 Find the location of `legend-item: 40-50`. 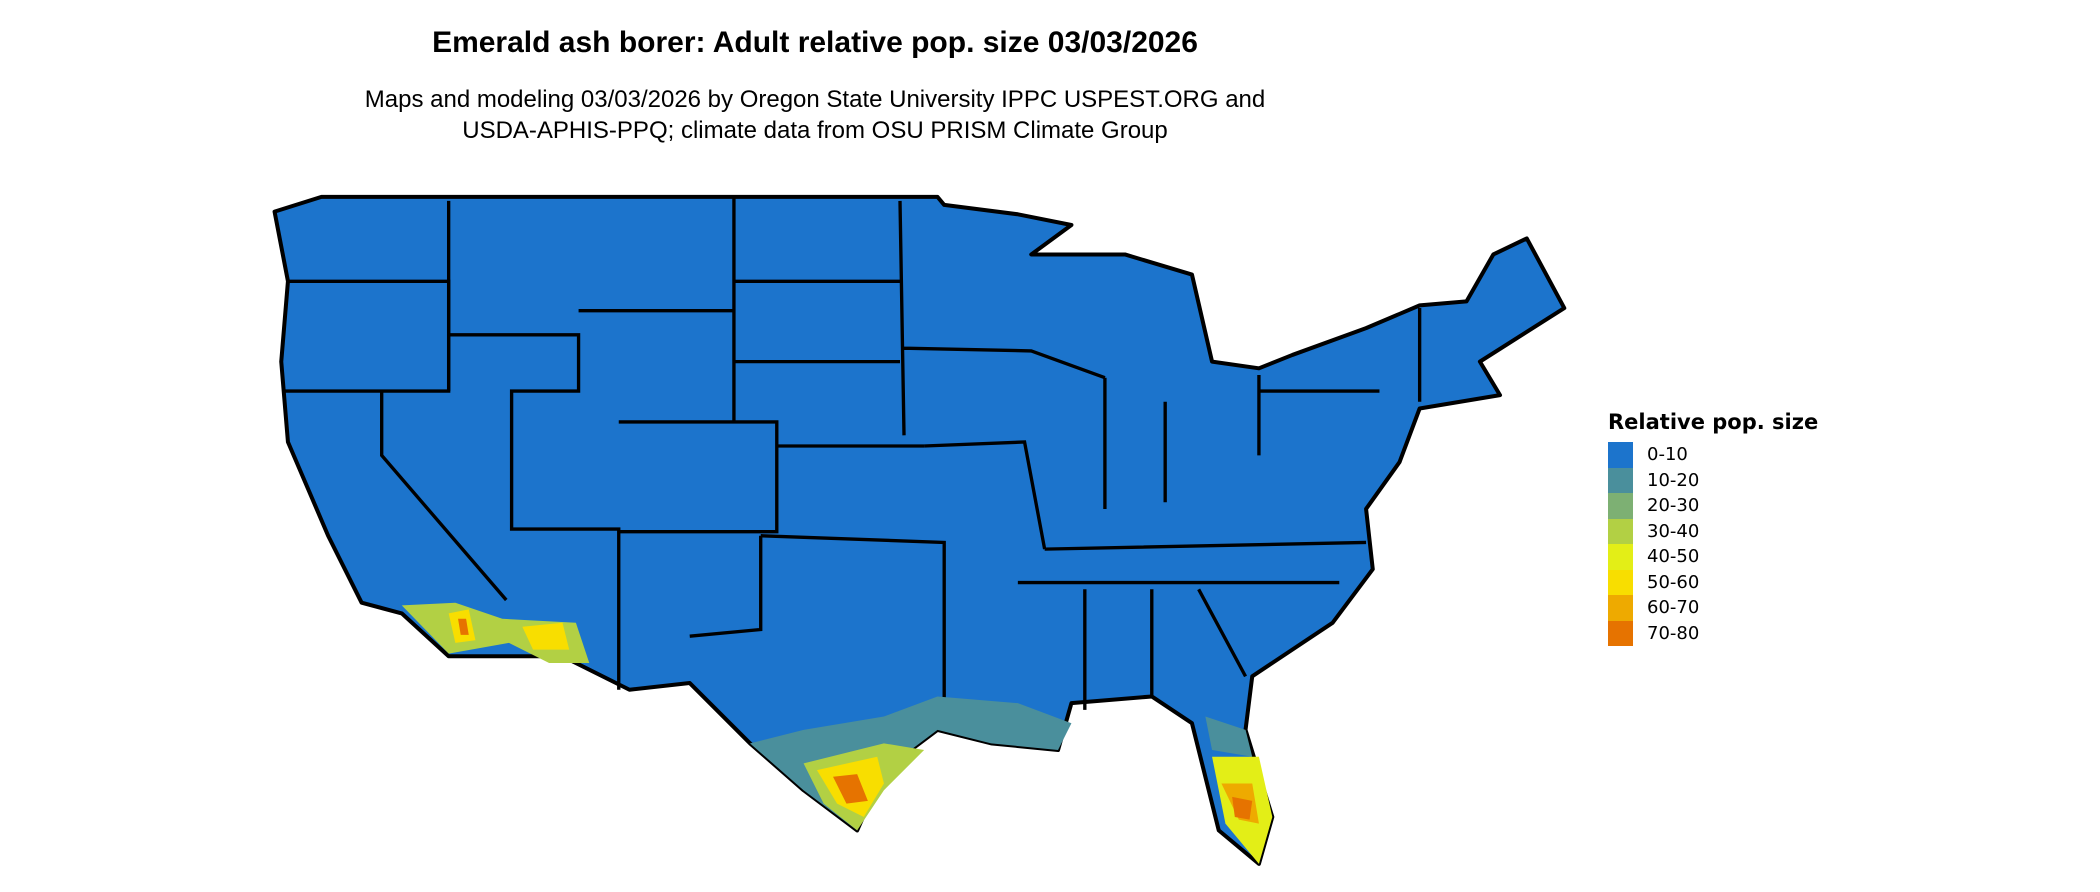

legend-item: 40-50 is located at coordinates (1713, 557).